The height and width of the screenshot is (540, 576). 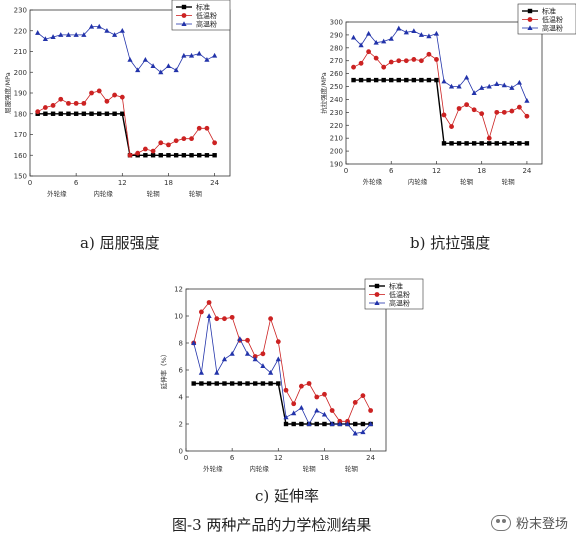 I want to click on y-tick-label: 160, so click(x=20, y=156).